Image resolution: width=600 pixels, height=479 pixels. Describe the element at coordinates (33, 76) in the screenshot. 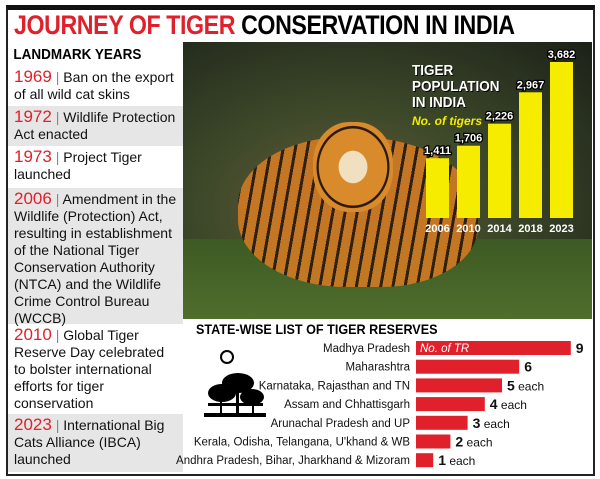

I see `event-year: 1969` at that location.